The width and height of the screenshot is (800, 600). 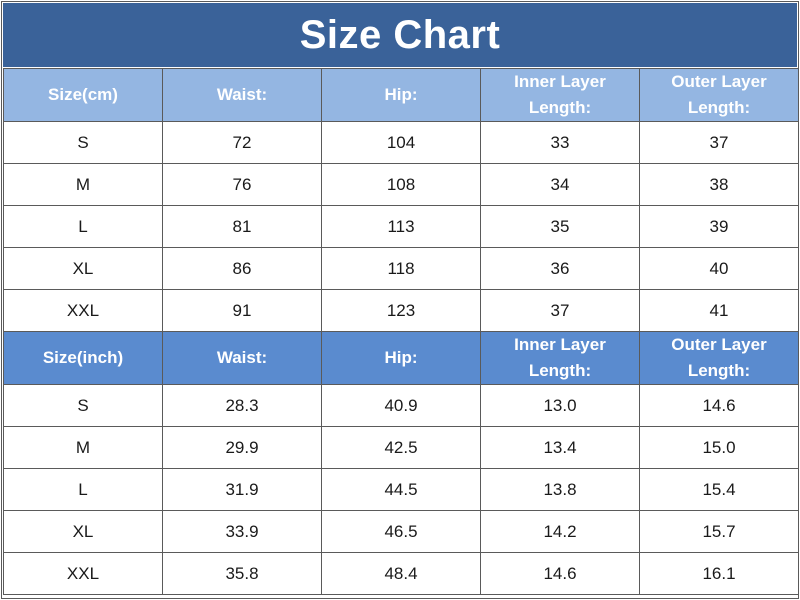 I want to click on inch-cell-waist: 33.9, so click(x=242, y=531).